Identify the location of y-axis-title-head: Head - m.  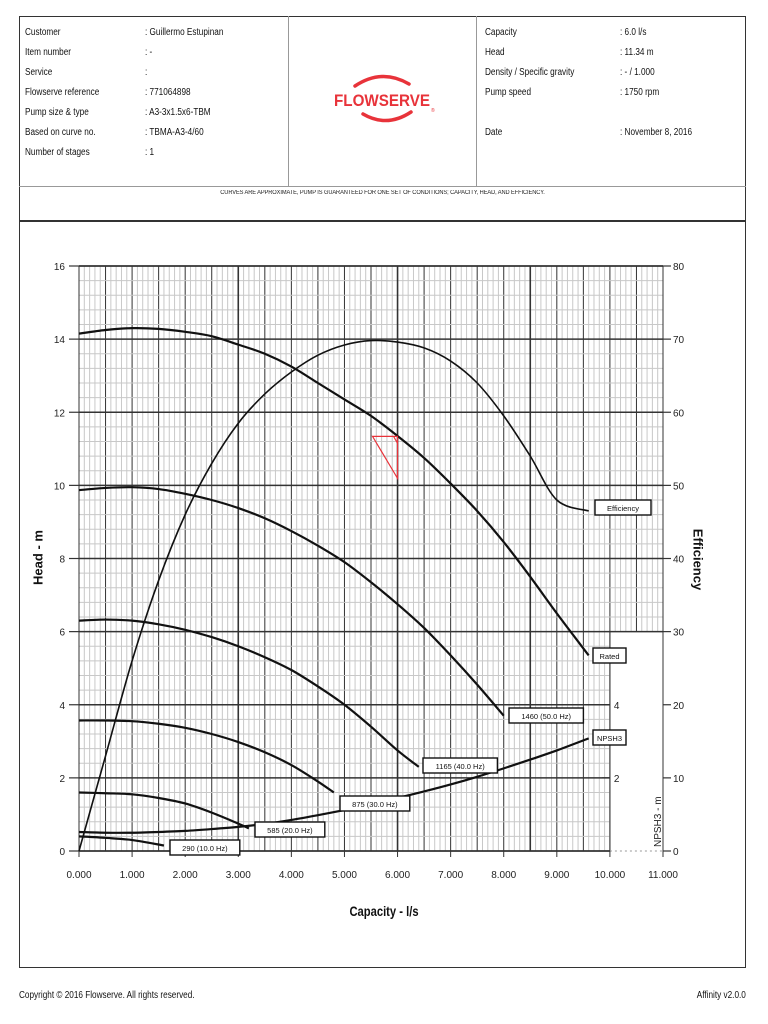
(38, 557).